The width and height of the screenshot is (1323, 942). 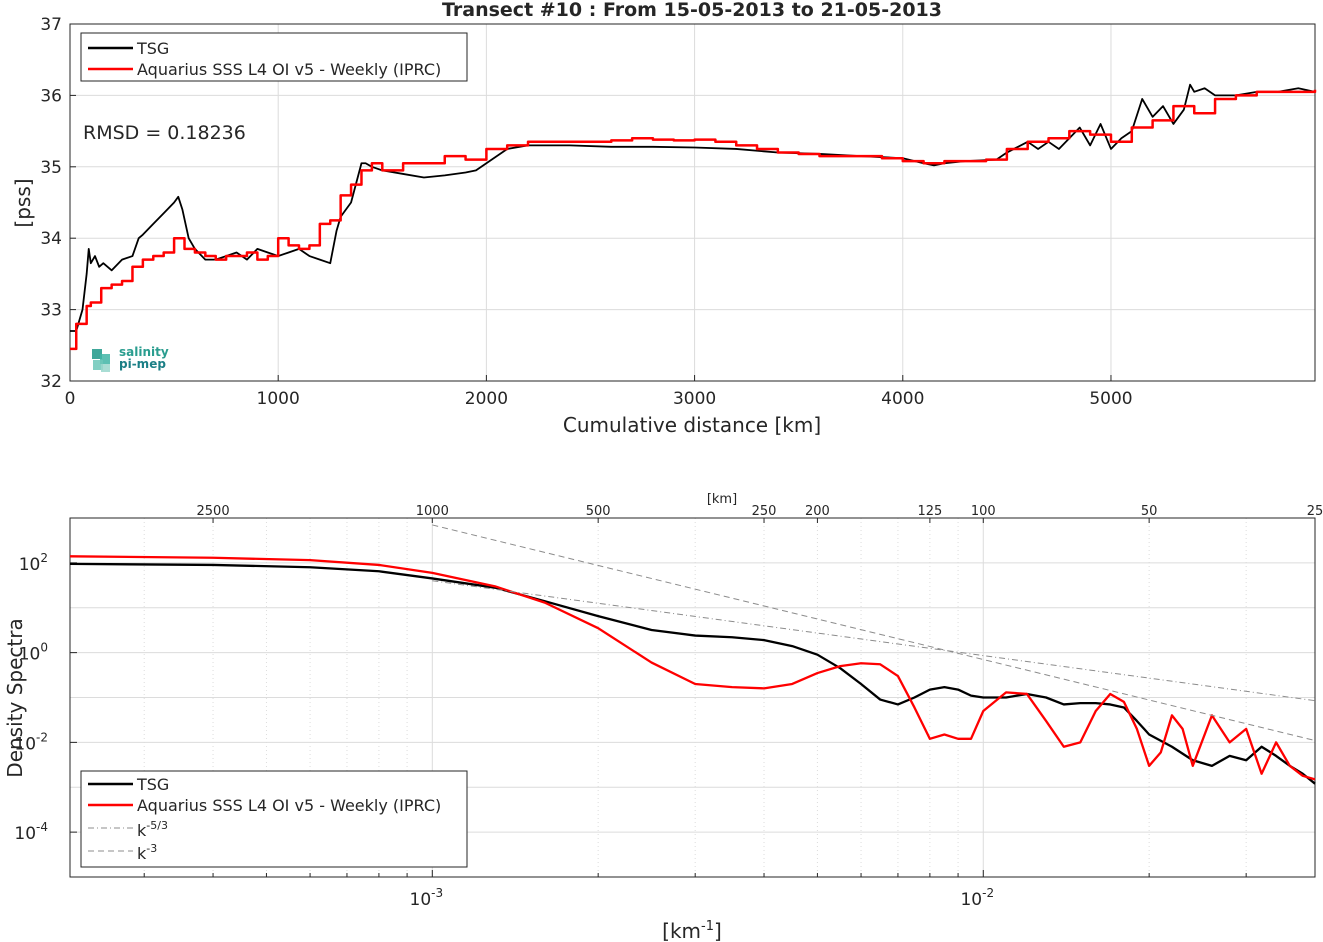 What do you see at coordinates (817, 511) in the screenshot?
I see `bottom-top-tick-label: 200` at bounding box center [817, 511].